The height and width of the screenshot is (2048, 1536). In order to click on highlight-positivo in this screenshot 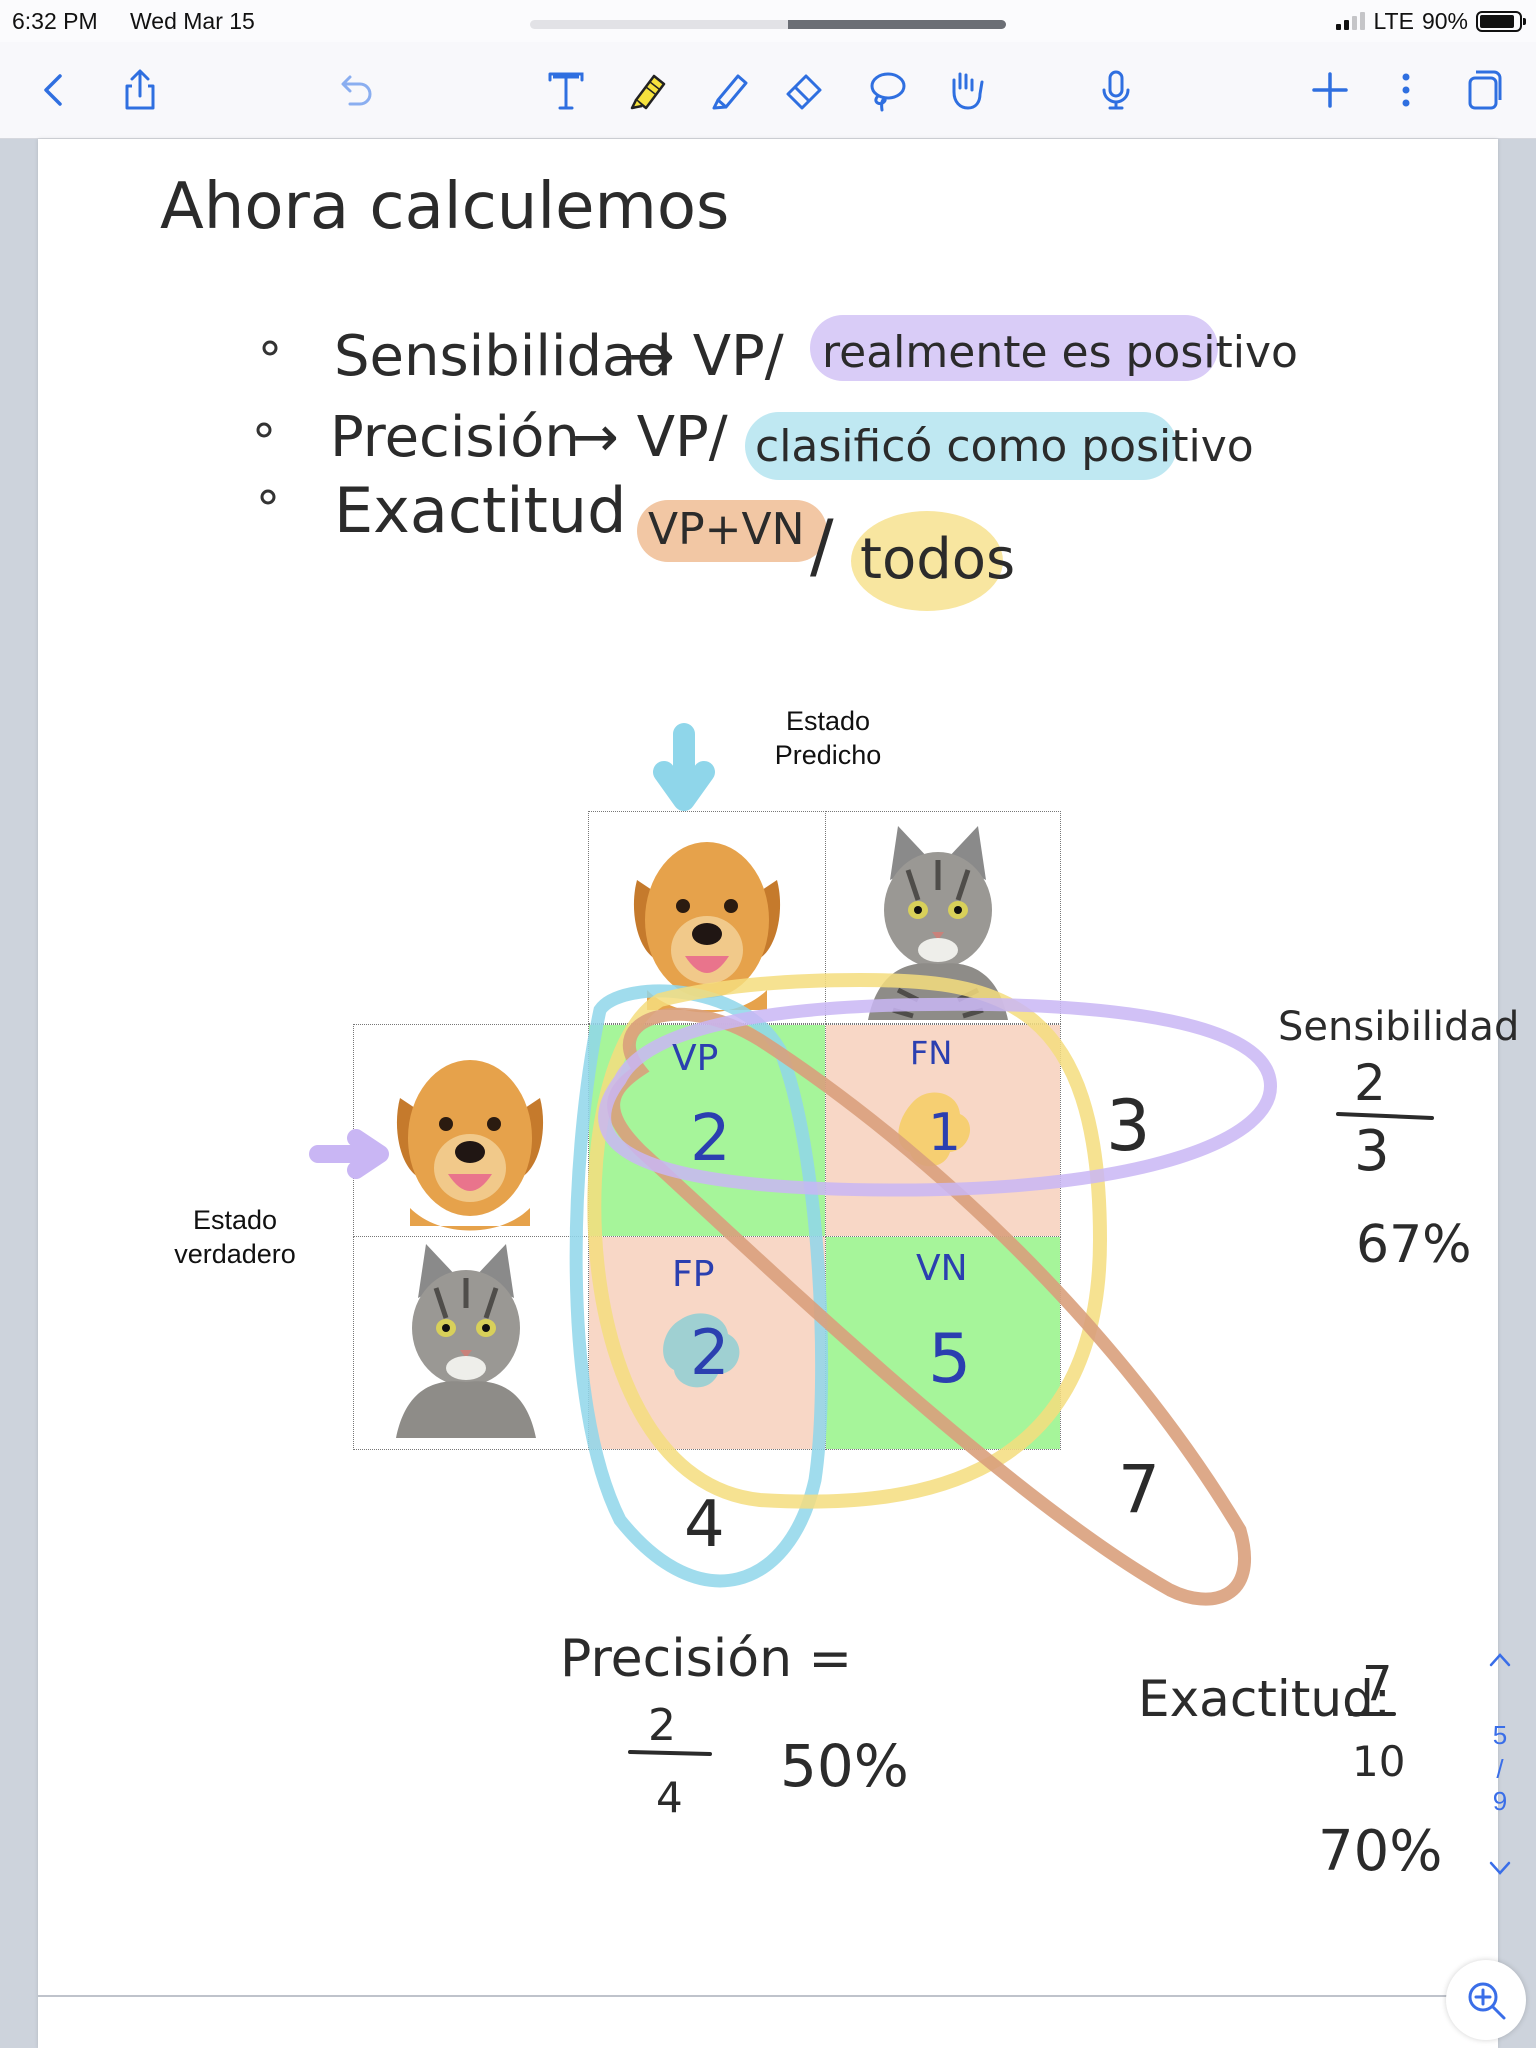, I will do `click(1014, 348)`.